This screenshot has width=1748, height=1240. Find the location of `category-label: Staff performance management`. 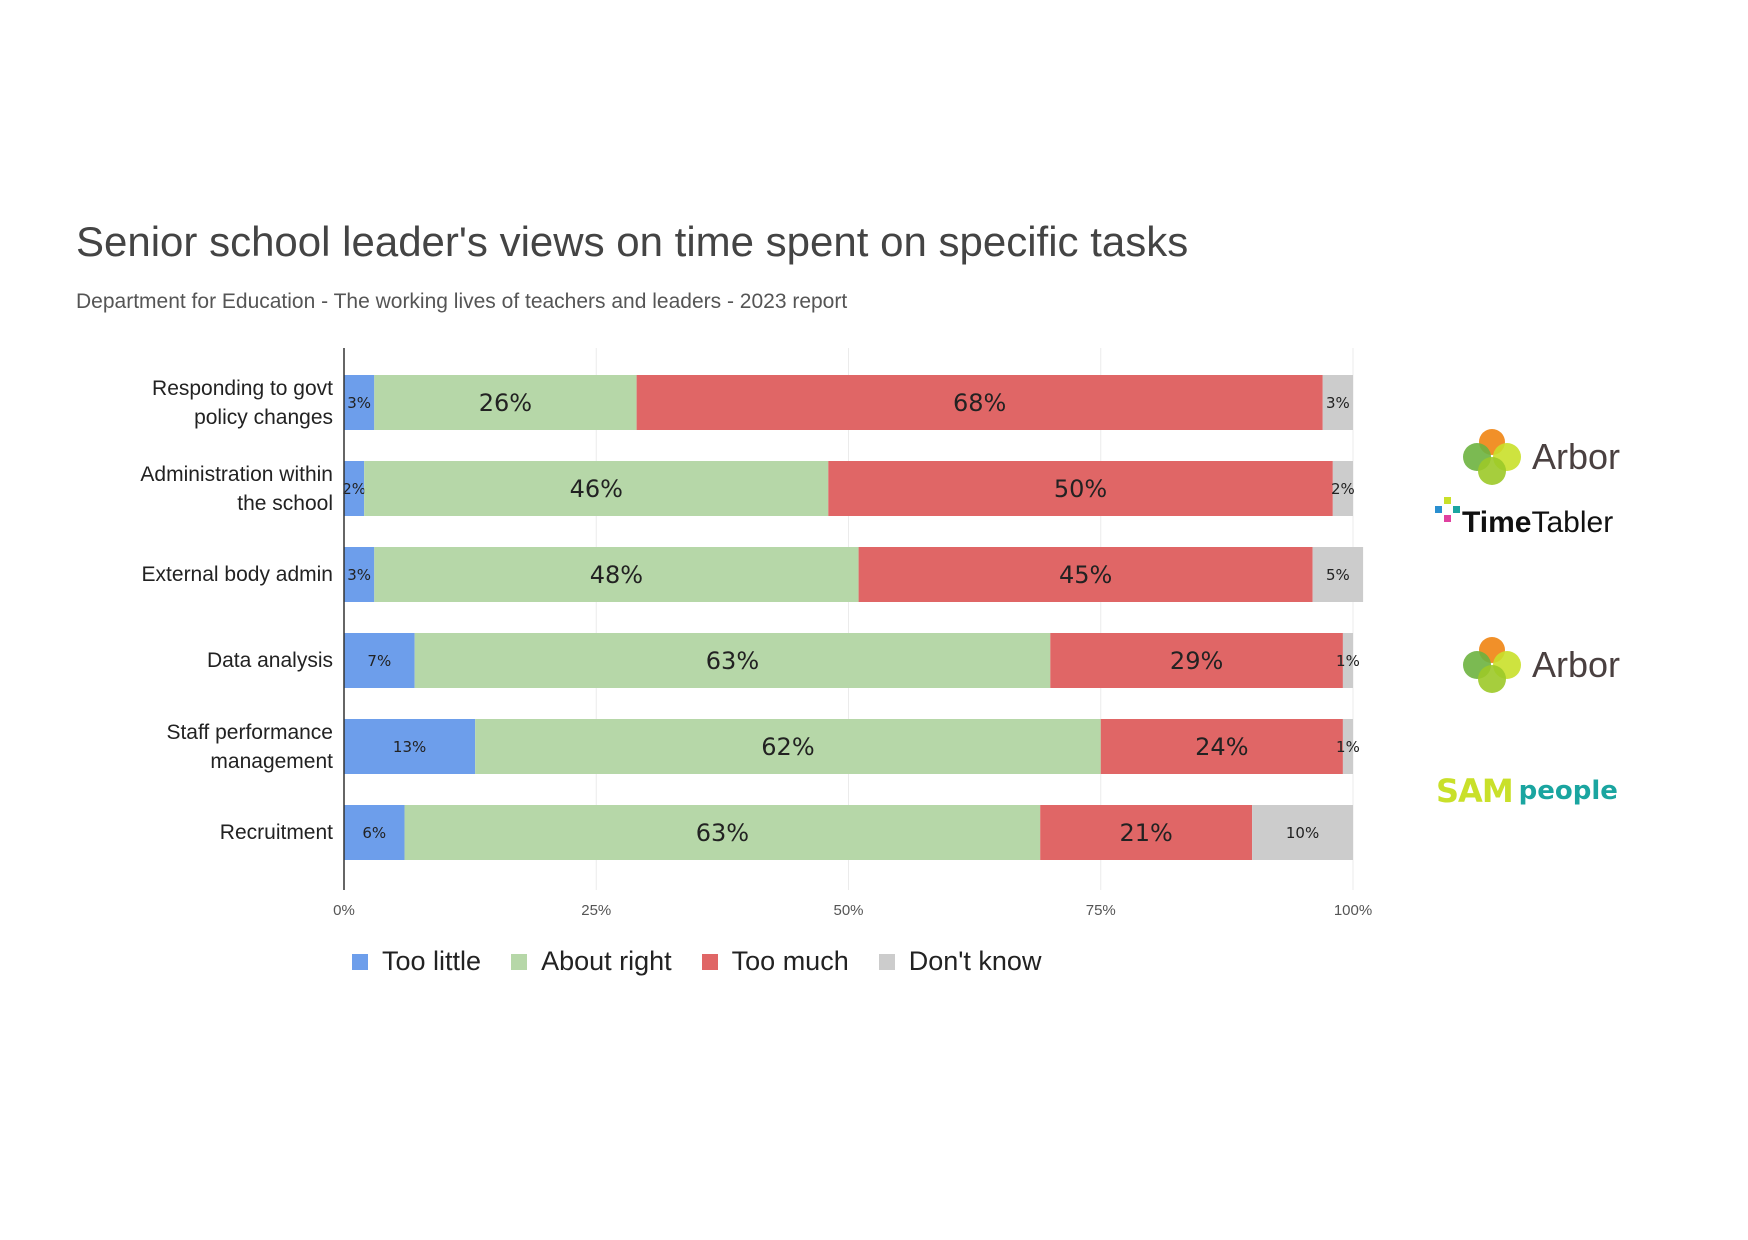

category-label: Staff performance management is located at coordinates (249, 746).